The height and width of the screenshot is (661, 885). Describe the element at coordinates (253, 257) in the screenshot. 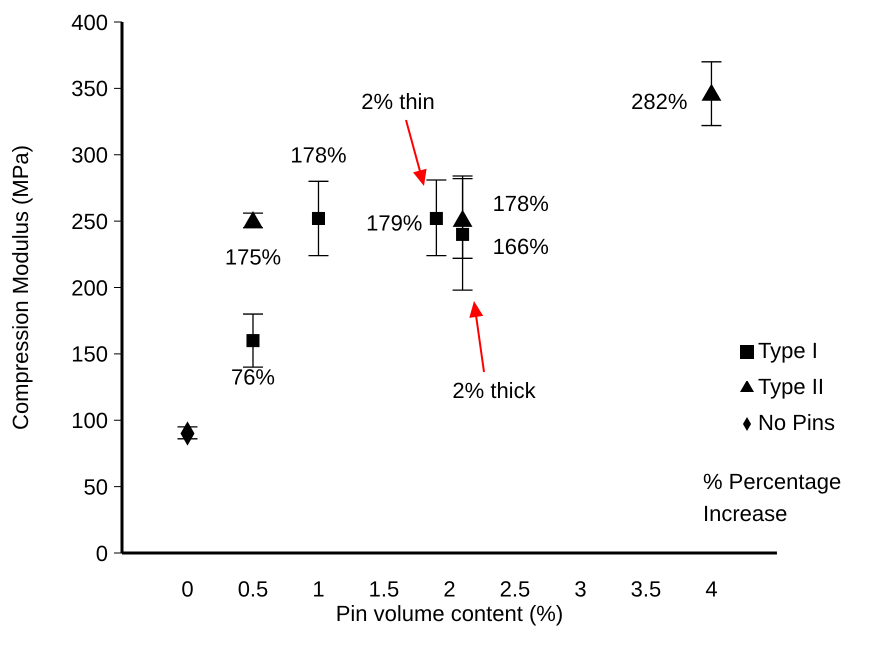

I see `annotation: 175%` at that location.